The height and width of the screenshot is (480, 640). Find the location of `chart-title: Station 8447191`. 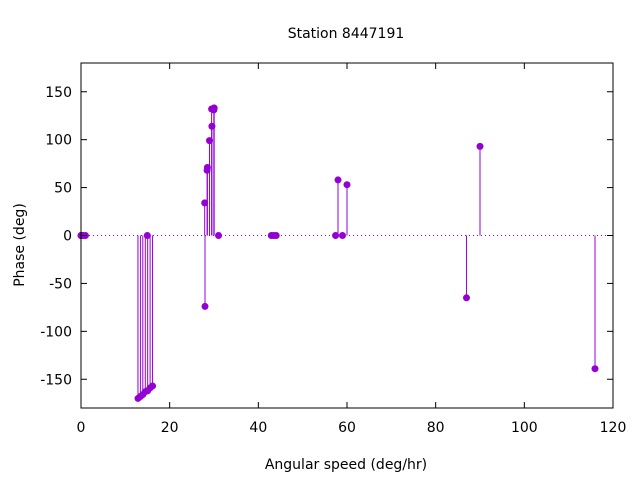

chart-title: Station 8447191 is located at coordinates (346, 34).